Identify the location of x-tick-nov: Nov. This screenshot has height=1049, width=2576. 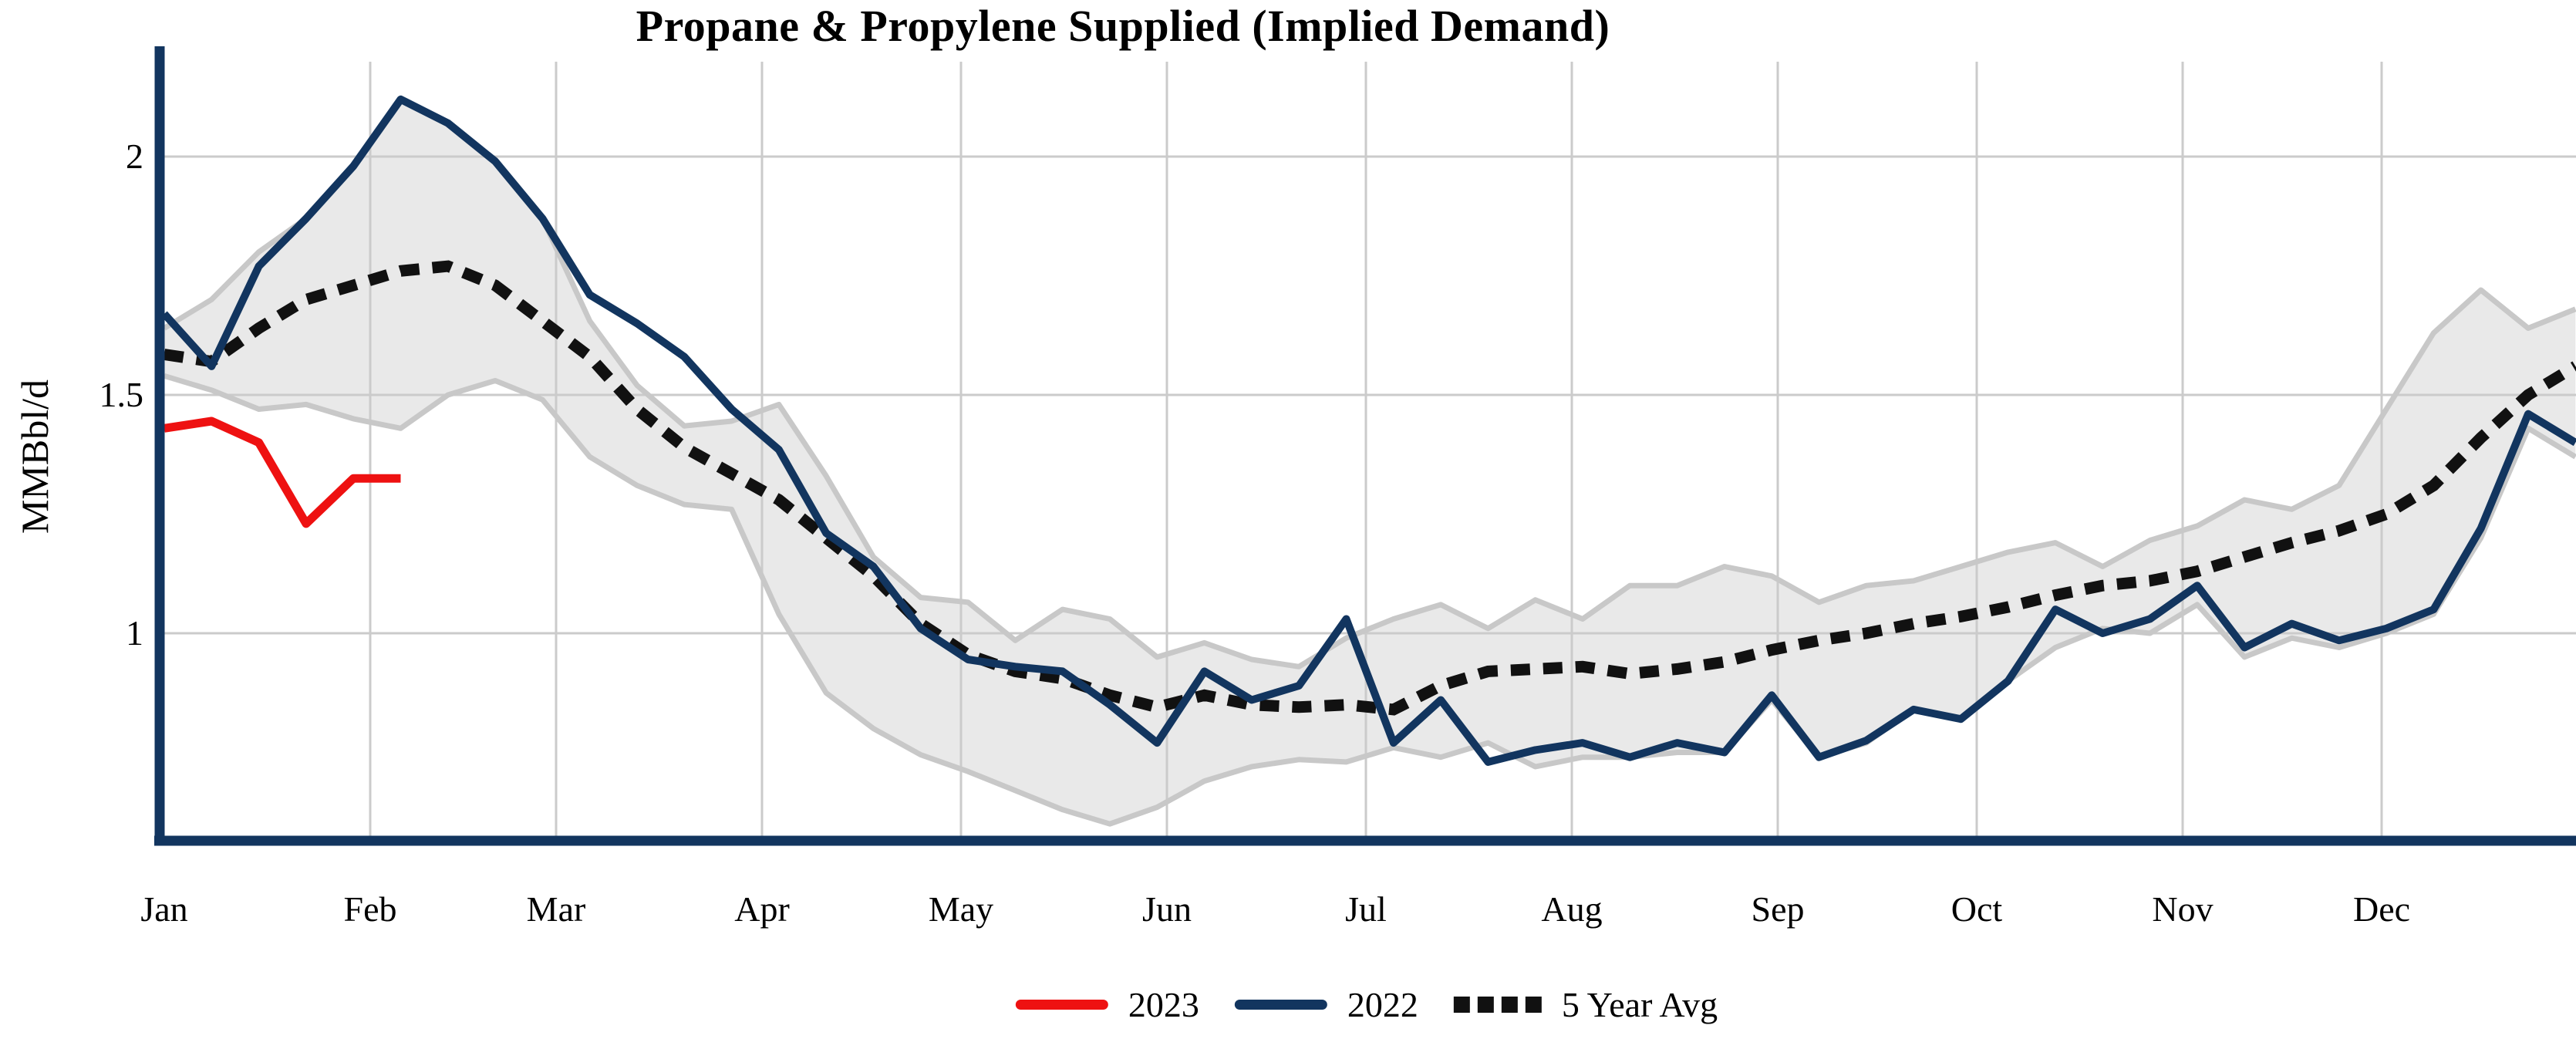
(2183, 909).